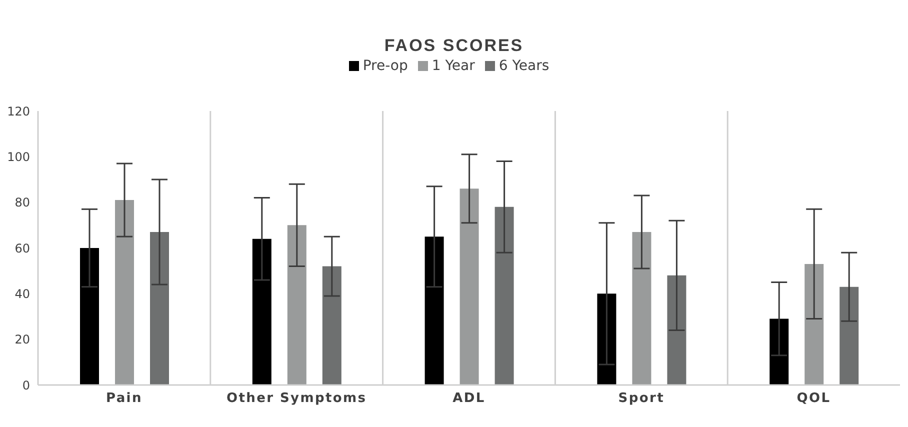 The image size is (908, 427). I want to click on y-tick-label: 40, so click(22, 293).